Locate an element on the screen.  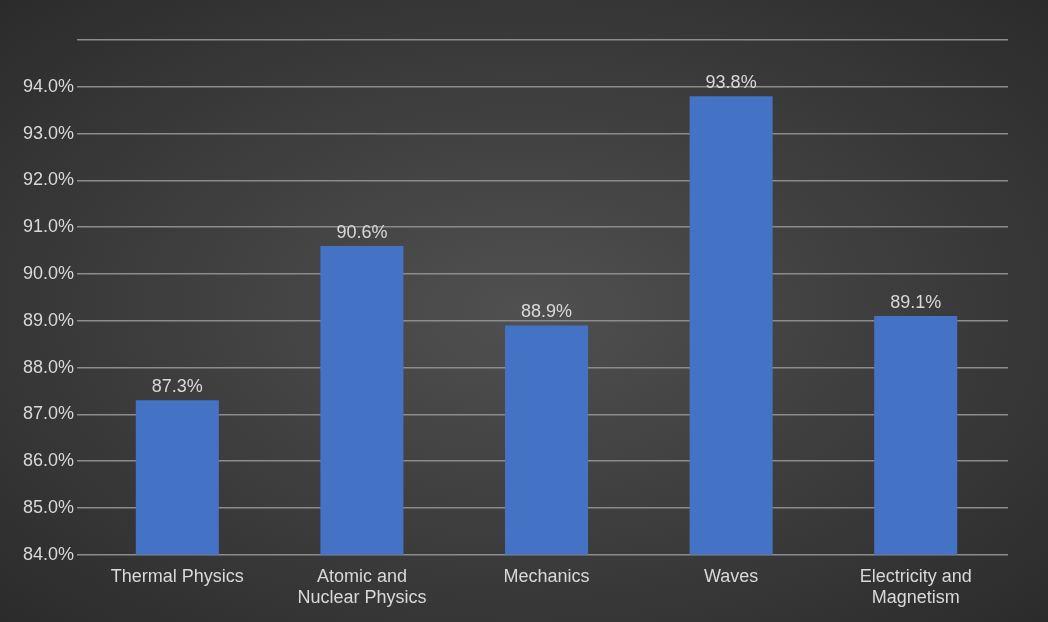
x-tick-label: Waves is located at coordinates (731, 575).